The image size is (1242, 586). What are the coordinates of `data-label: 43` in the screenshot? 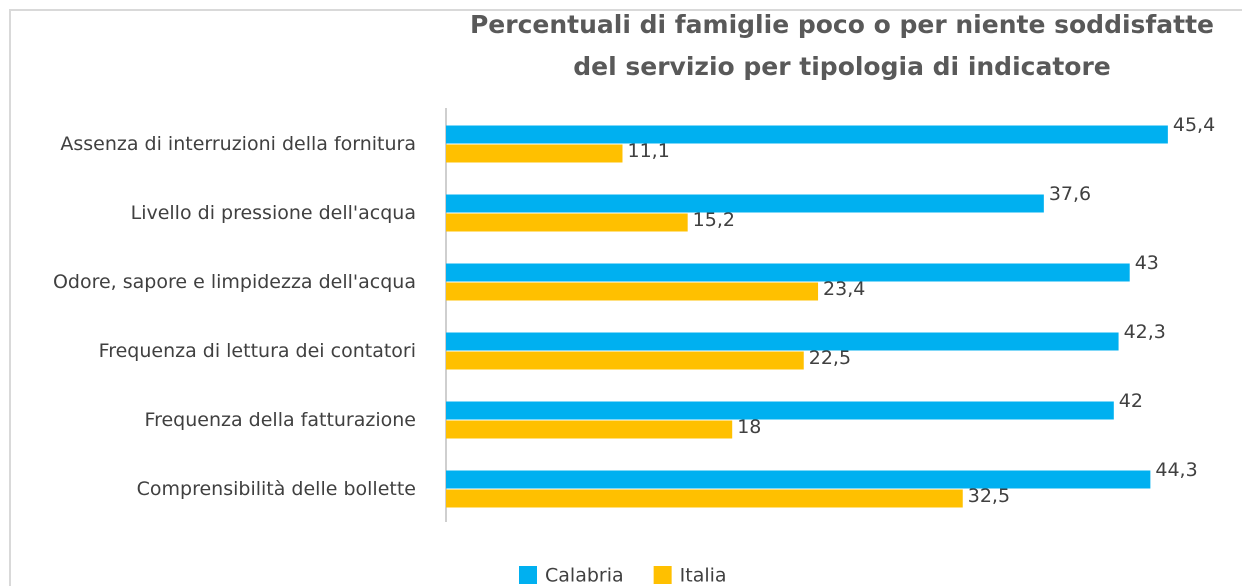 It's located at (1147, 263).